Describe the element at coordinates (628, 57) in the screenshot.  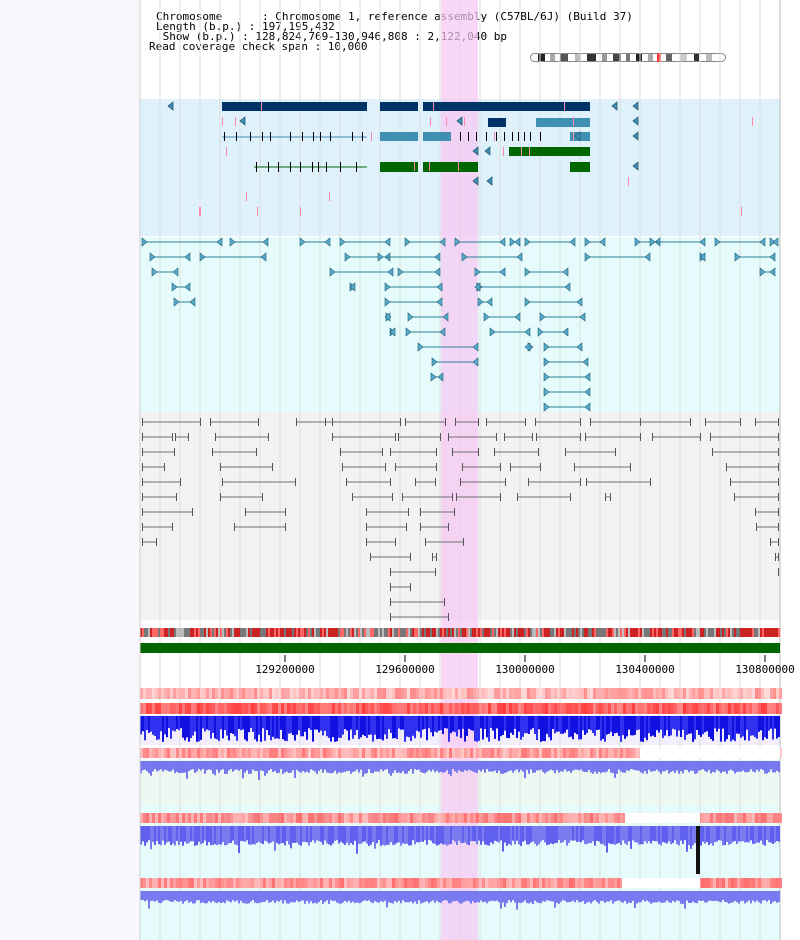
I see `chromosome-ideogram` at that location.